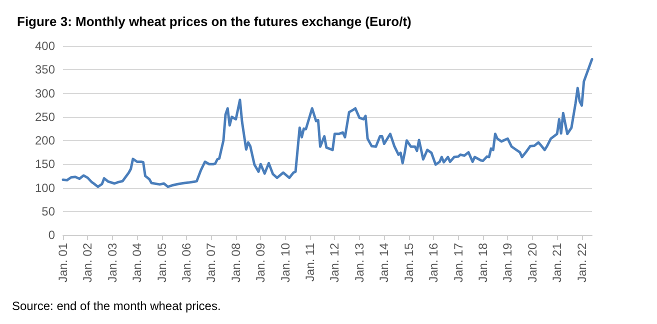 This screenshot has height=324, width=657. Describe the element at coordinates (45, 187) in the screenshot. I see `y-tick-label: 100` at that location.